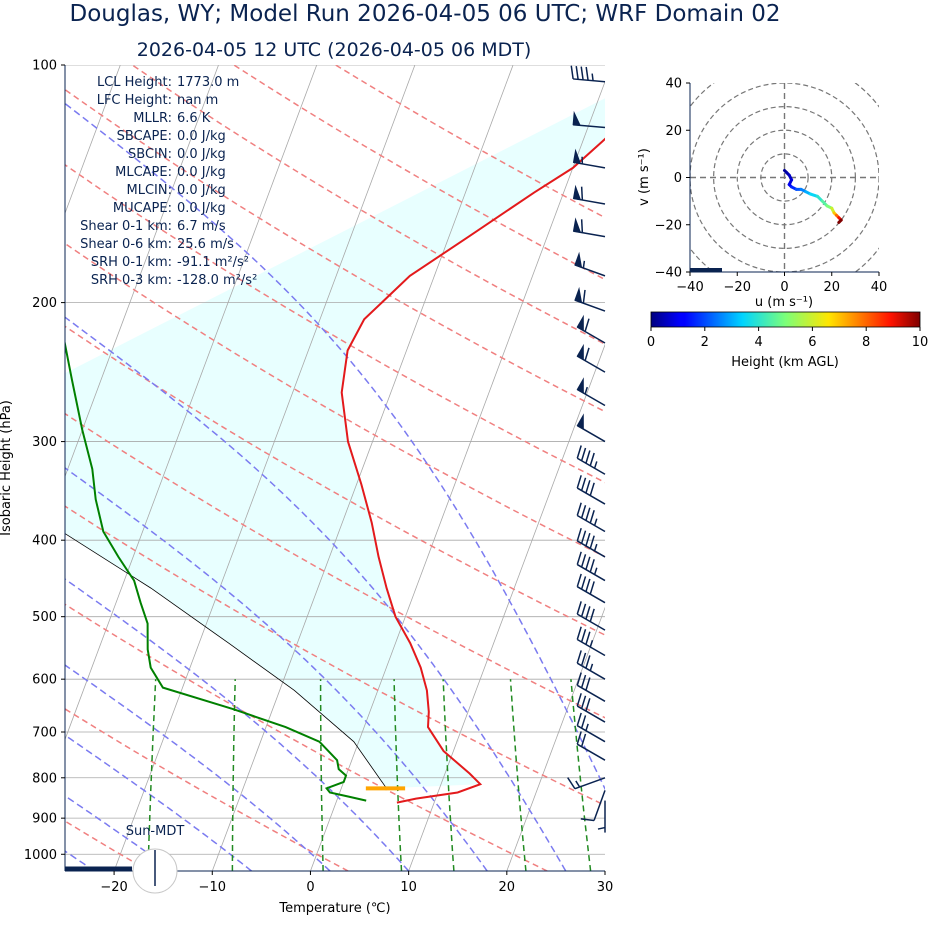 Image resolution: width=928 pixels, height=936 pixels. I want to click on index-label: MLCIN:, so click(149, 190).